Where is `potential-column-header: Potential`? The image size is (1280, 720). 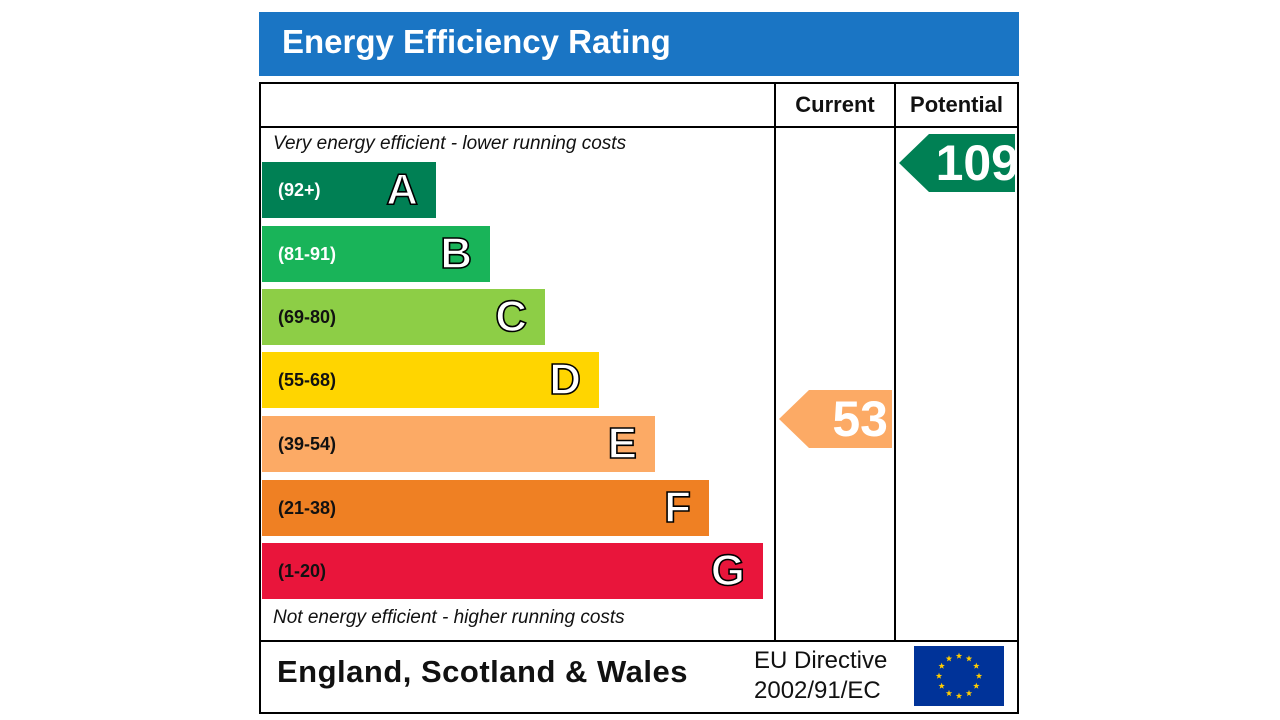
potential-column-header: Potential is located at coordinates (956, 104).